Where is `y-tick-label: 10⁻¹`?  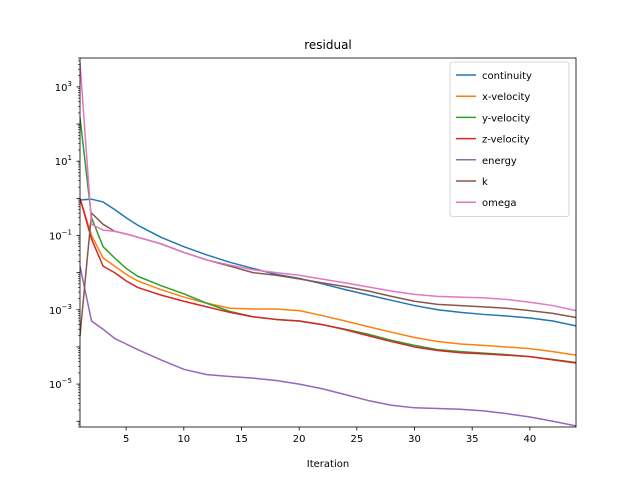 y-tick-label: 10⁻¹ is located at coordinates (60, 236).